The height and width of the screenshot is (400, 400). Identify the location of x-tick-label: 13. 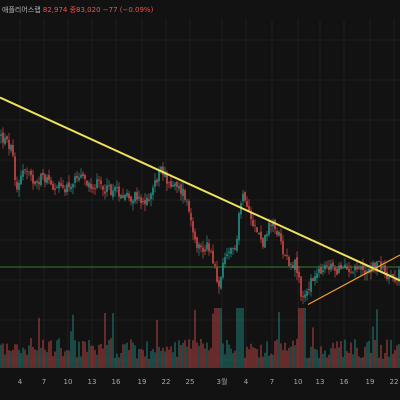
(320, 382).